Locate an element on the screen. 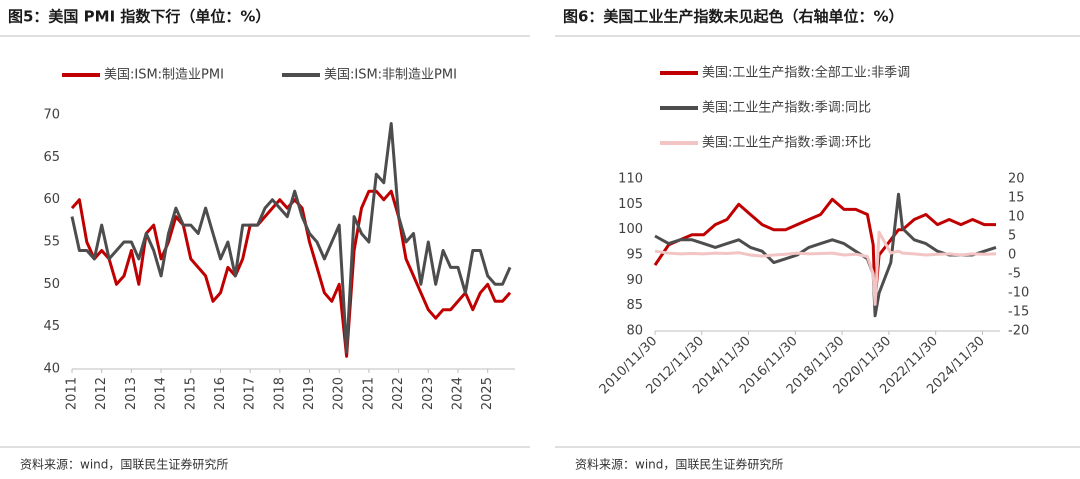 The height and width of the screenshot is (479, 1080). y-tick-label: 80 is located at coordinates (634, 331).